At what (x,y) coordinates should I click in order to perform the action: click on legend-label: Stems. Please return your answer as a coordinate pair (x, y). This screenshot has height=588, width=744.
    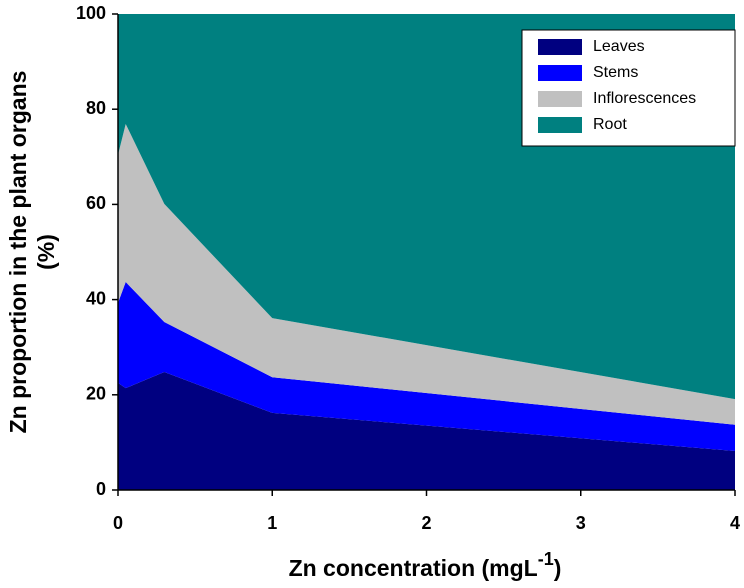
    Looking at the image, I should click on (615, 72).